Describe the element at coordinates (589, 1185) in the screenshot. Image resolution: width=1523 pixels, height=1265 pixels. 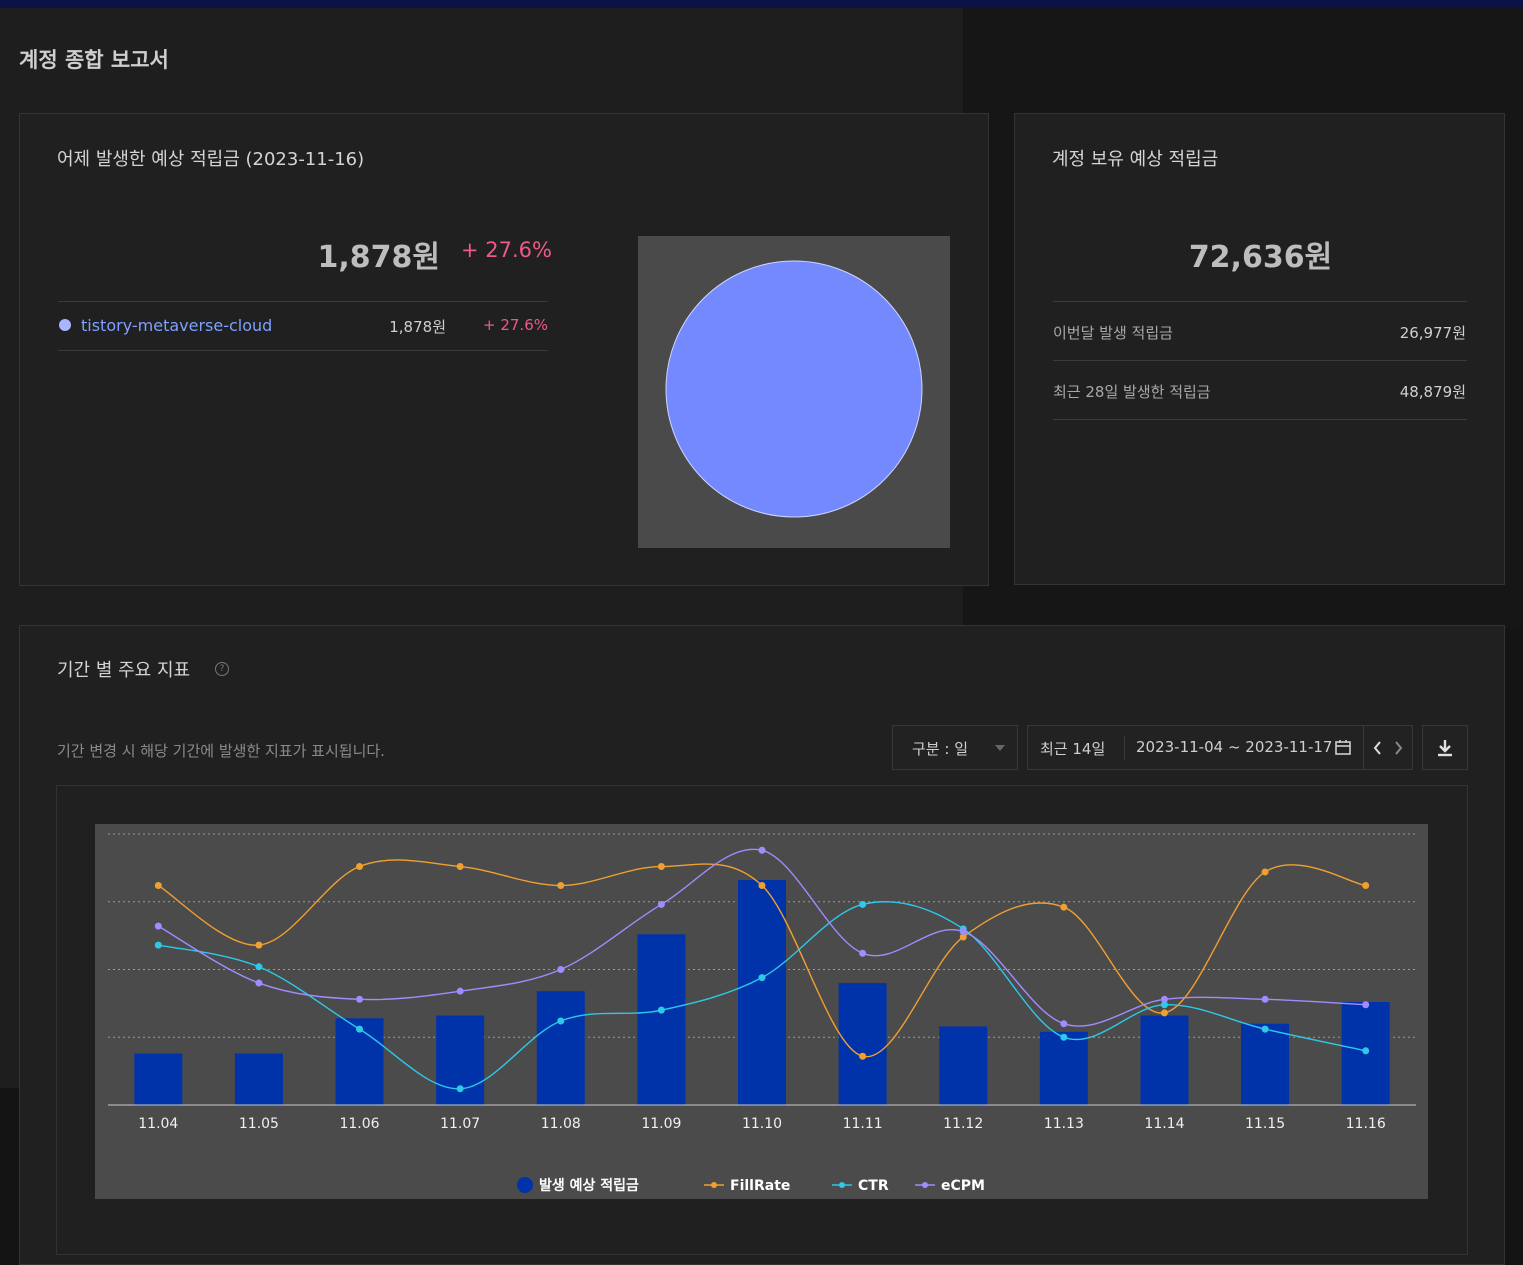
I see `legend-label: 발생 예상 적립금` at that location.